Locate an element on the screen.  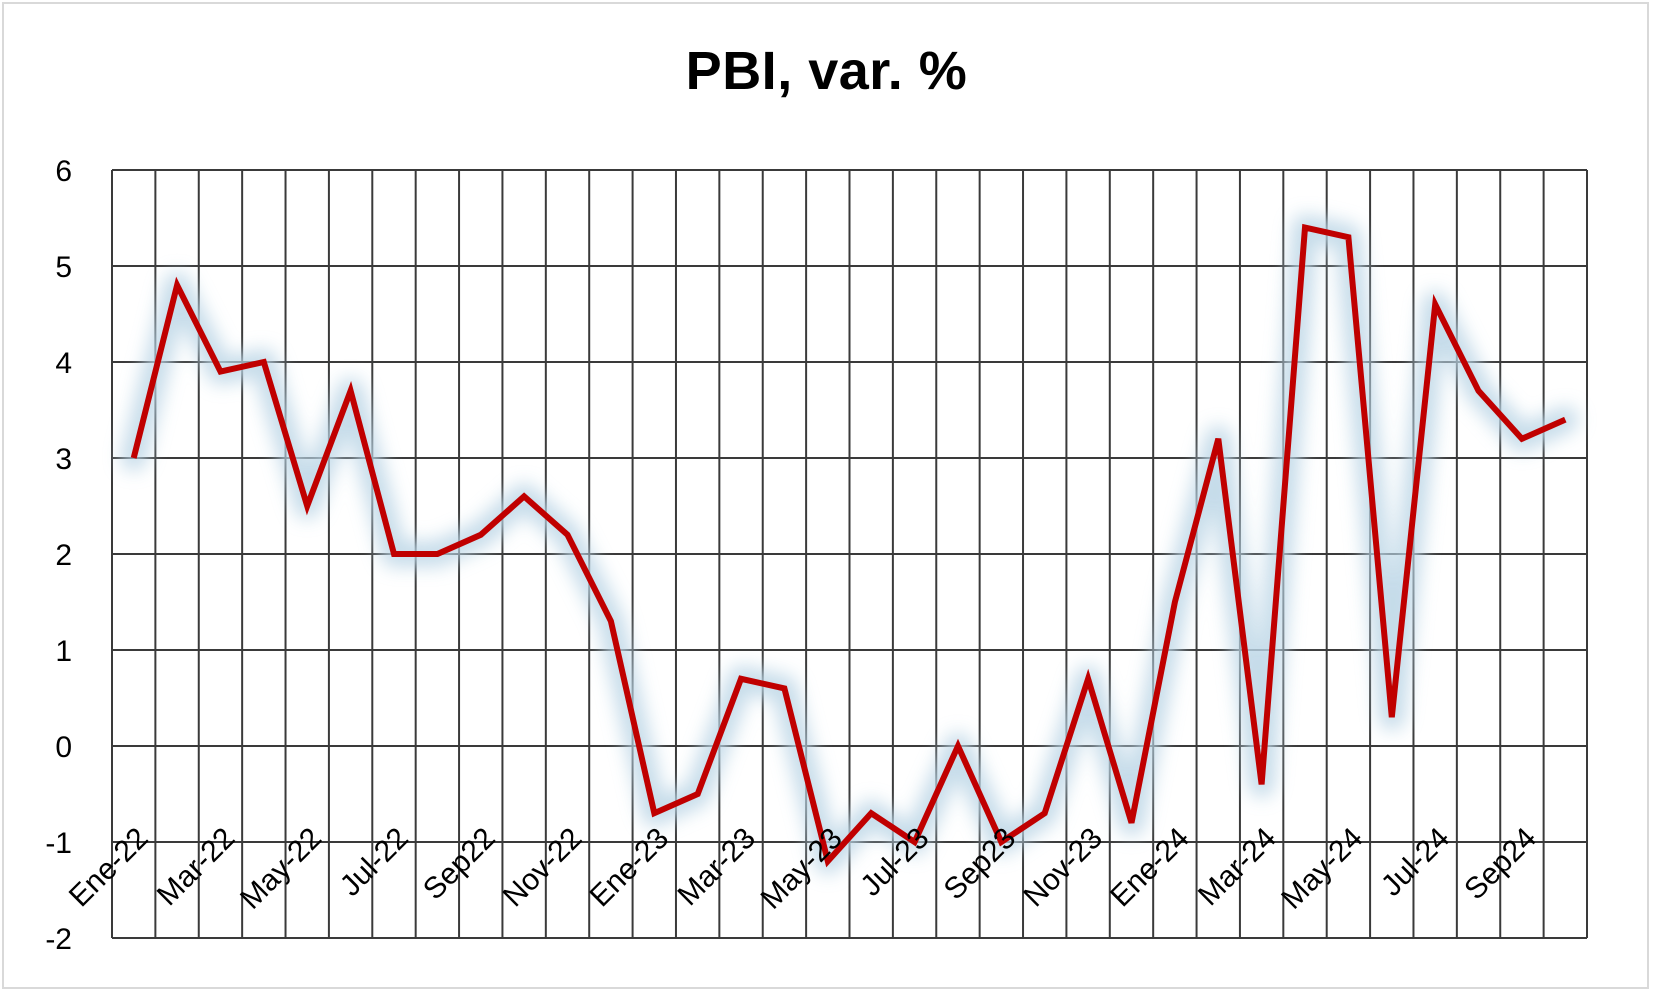
y-tick-label: 4 is located at coordinates (63, 363).